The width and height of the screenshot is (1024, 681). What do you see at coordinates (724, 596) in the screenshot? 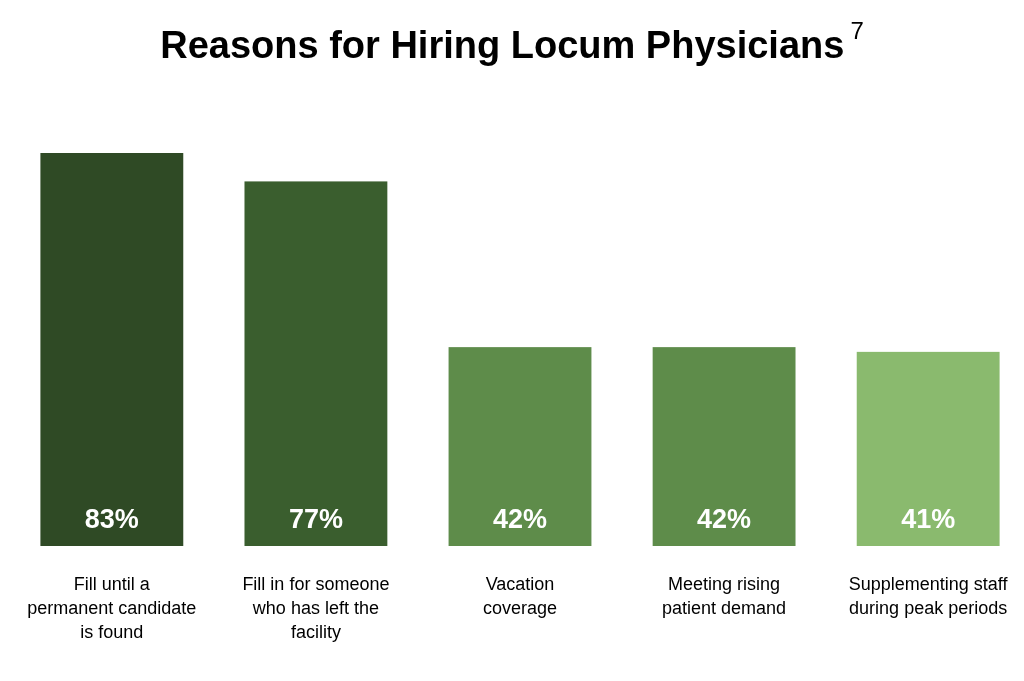
I see `x-tick-label: Meeting rising patient demand` at bounding box center [724, 596].